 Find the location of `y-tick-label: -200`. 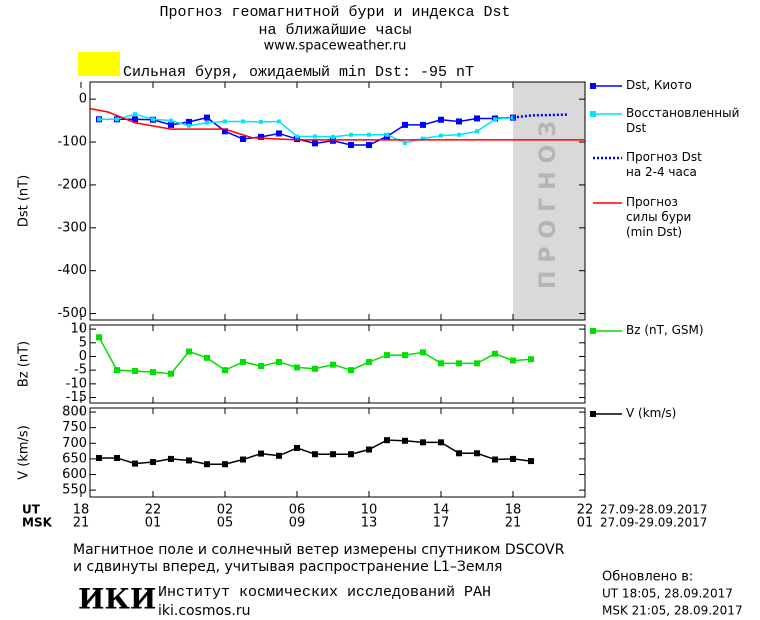

y-tick-label: -200 is located at coordinates (72, 184).